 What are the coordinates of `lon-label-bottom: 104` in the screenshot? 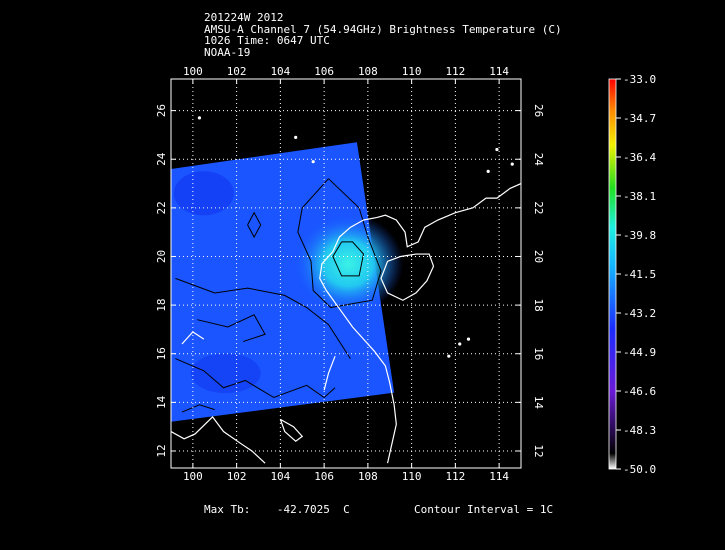 It's located at (280, 476).